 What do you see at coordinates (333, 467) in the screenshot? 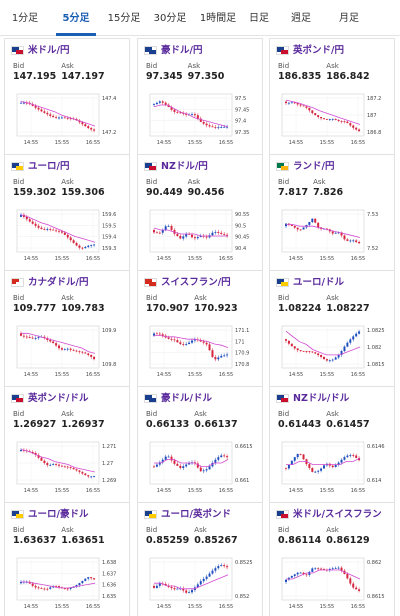
I see `price-chart: 0.6146 0.614 14:55 15:55 16:55` at bounding box center [333, 467].